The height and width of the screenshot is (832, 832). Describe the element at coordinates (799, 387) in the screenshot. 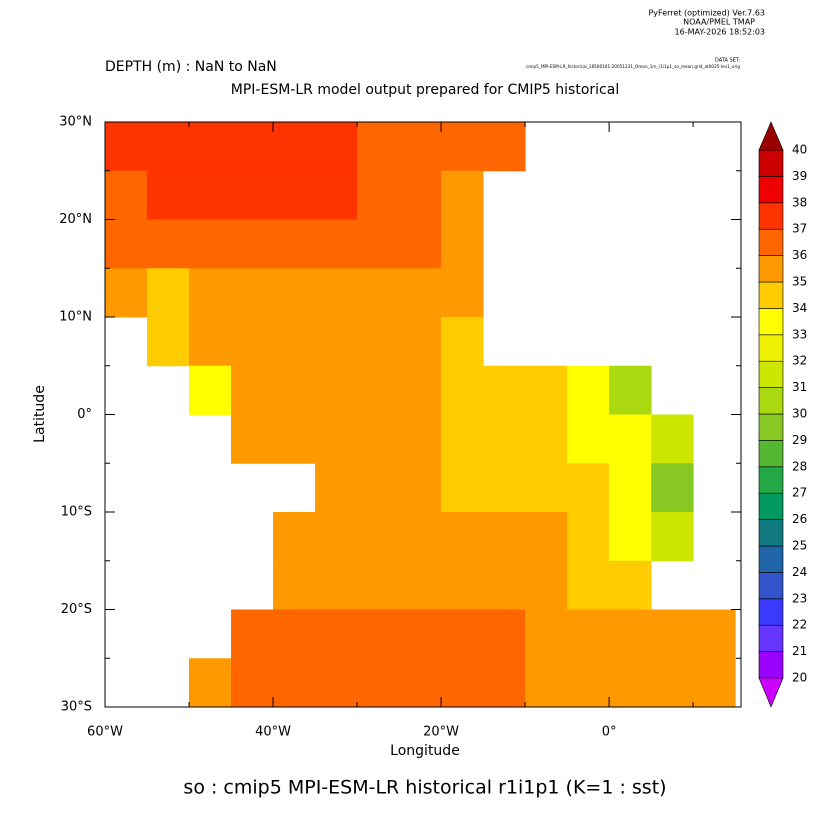

I see `colorbar-label: 31` at that location.